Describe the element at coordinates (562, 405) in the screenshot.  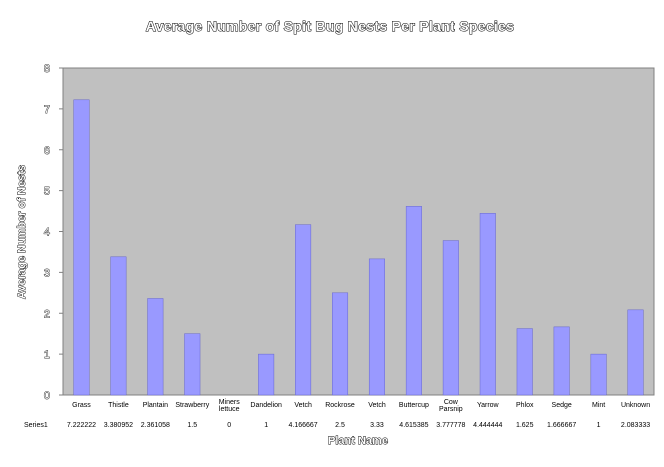
I see `x-tick-label: Sedge` at that location.